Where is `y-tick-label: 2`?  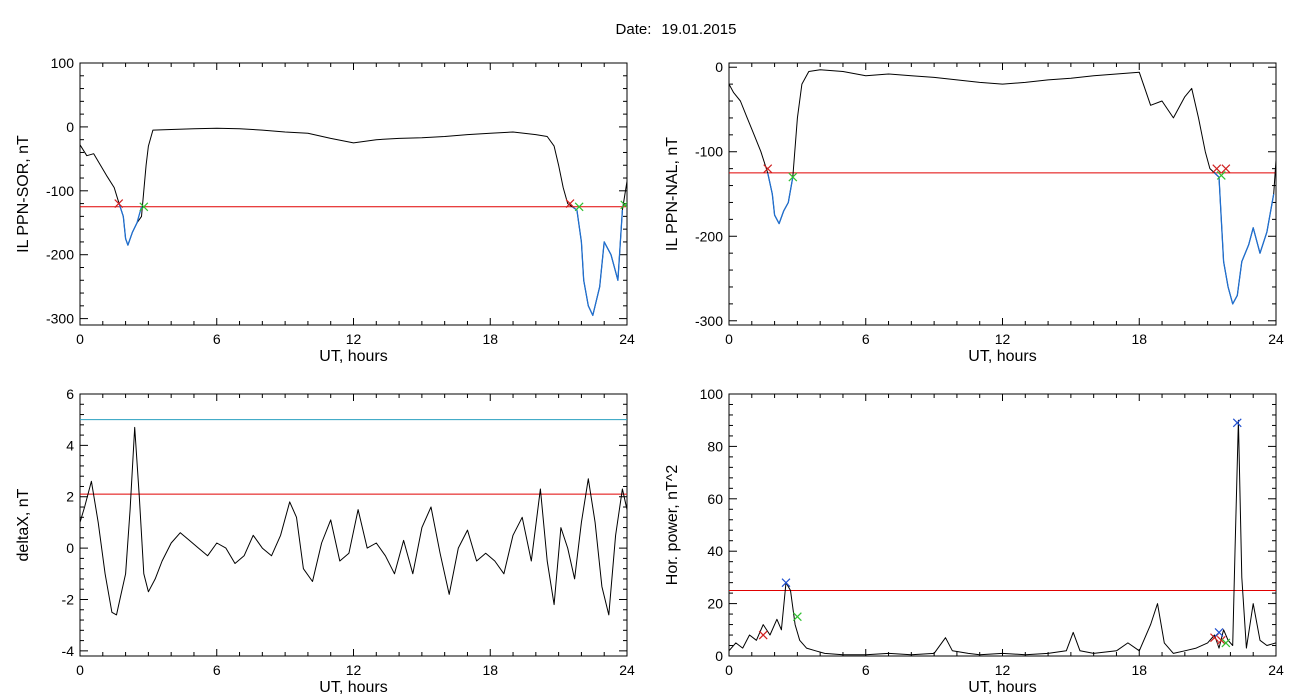 y-tick-label: 2 is located at coordinates (70, 497).